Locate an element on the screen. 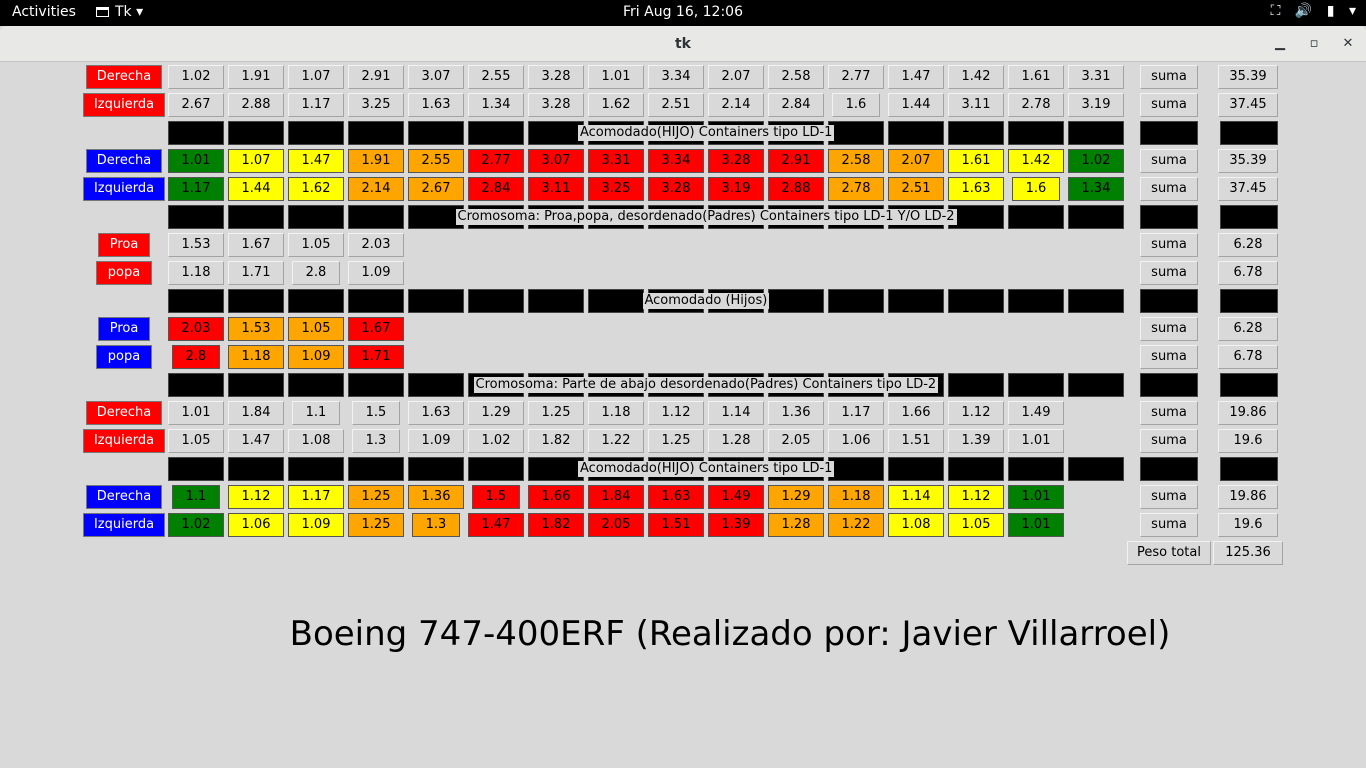 The image size is (1366, 768). weight-cell: 1.53 is located at coordinates (256, 329).